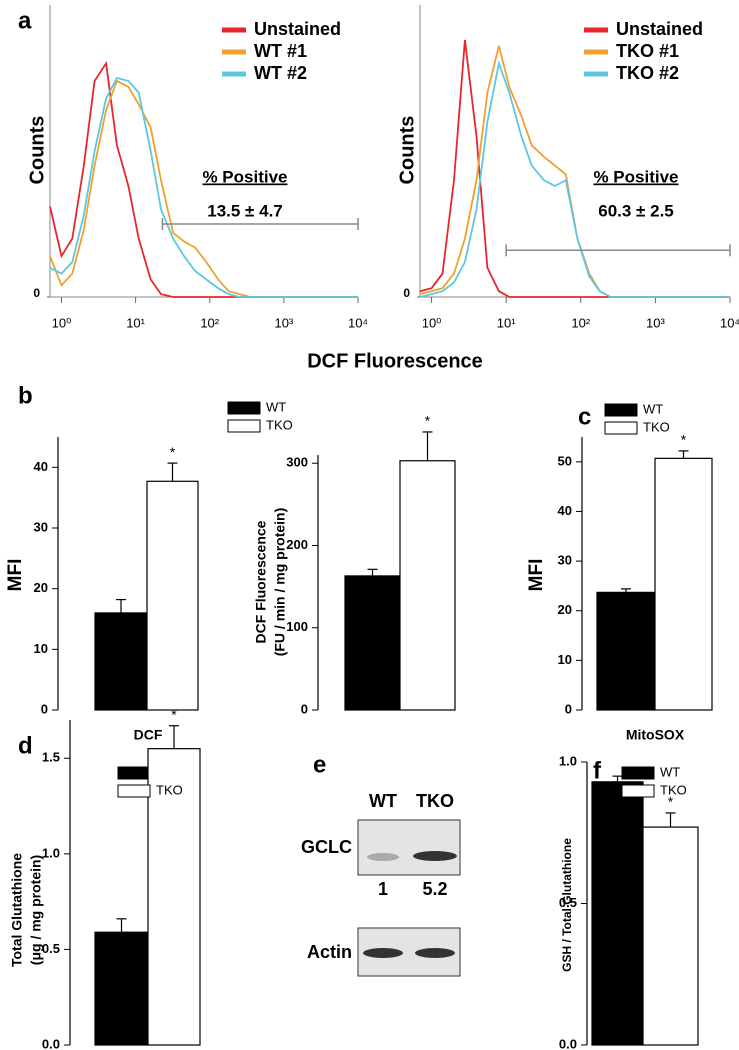  Describe the element at coordinates (297, 626) in the screenshot. I see `y-tick-label: 100` at that location.